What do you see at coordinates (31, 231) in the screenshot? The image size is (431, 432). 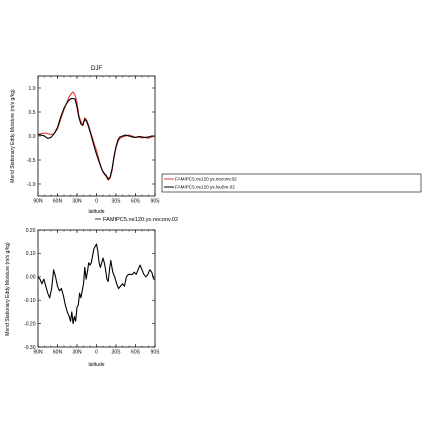 I see `y-tick-label: 0.20` at bounding box center [31, 231].